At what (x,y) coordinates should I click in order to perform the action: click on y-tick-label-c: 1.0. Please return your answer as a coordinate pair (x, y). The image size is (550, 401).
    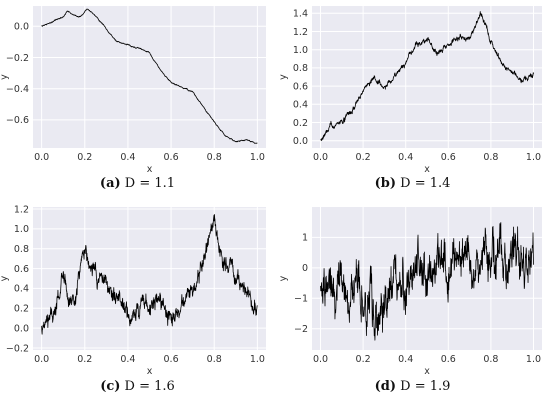
    Looking at the image, I should click on (21, 229).